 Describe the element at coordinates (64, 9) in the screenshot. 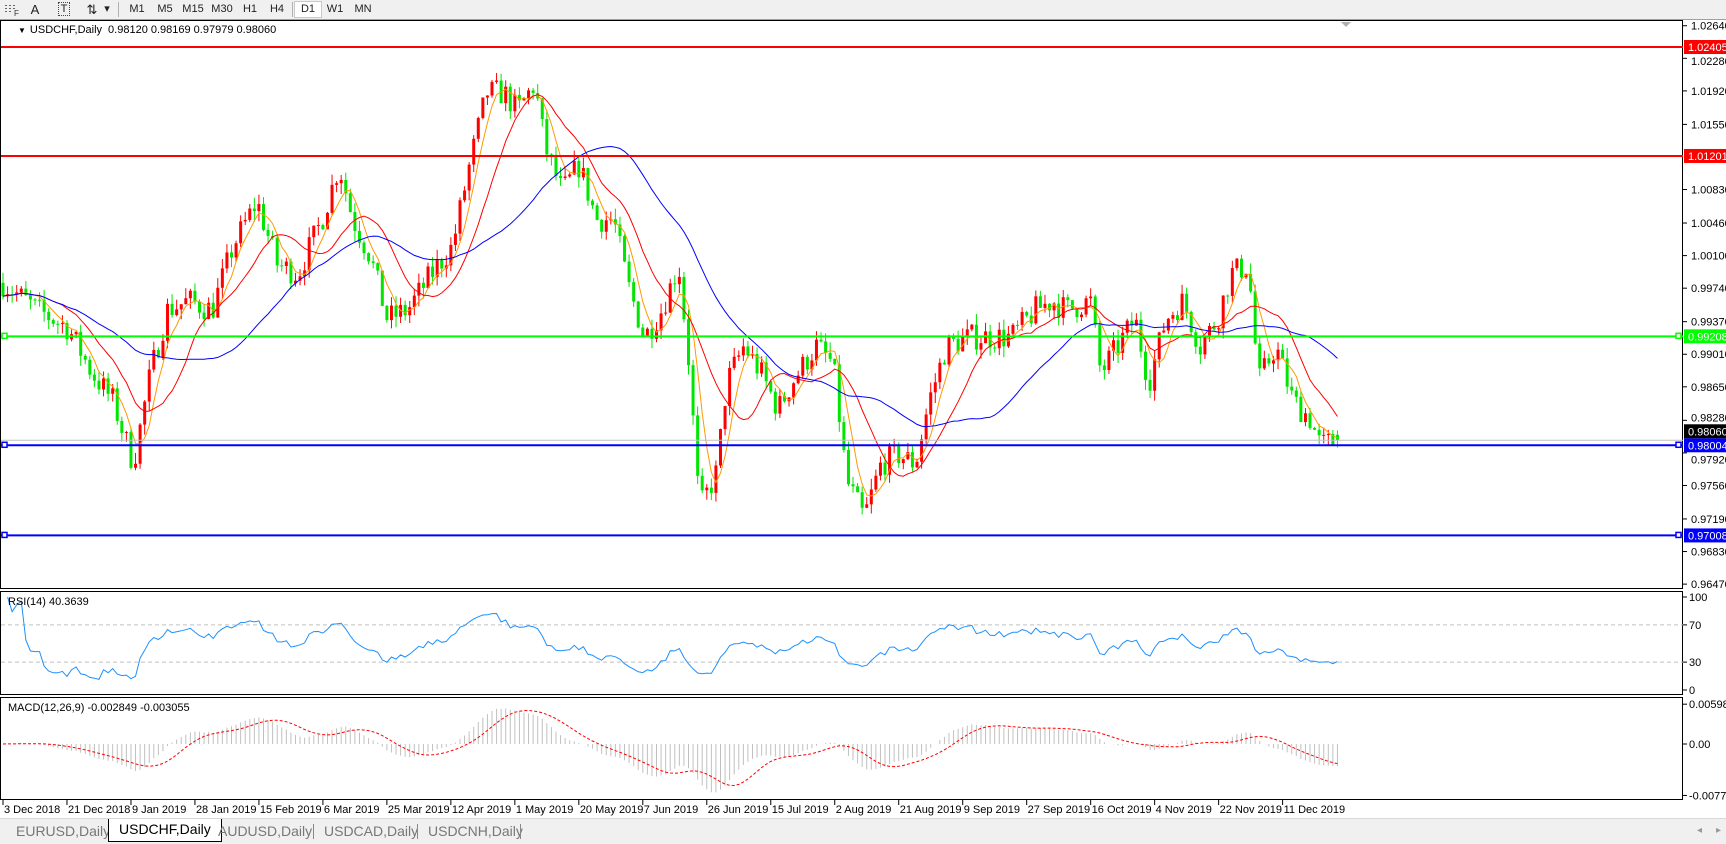

I see `text-label-icon: T` at that location.